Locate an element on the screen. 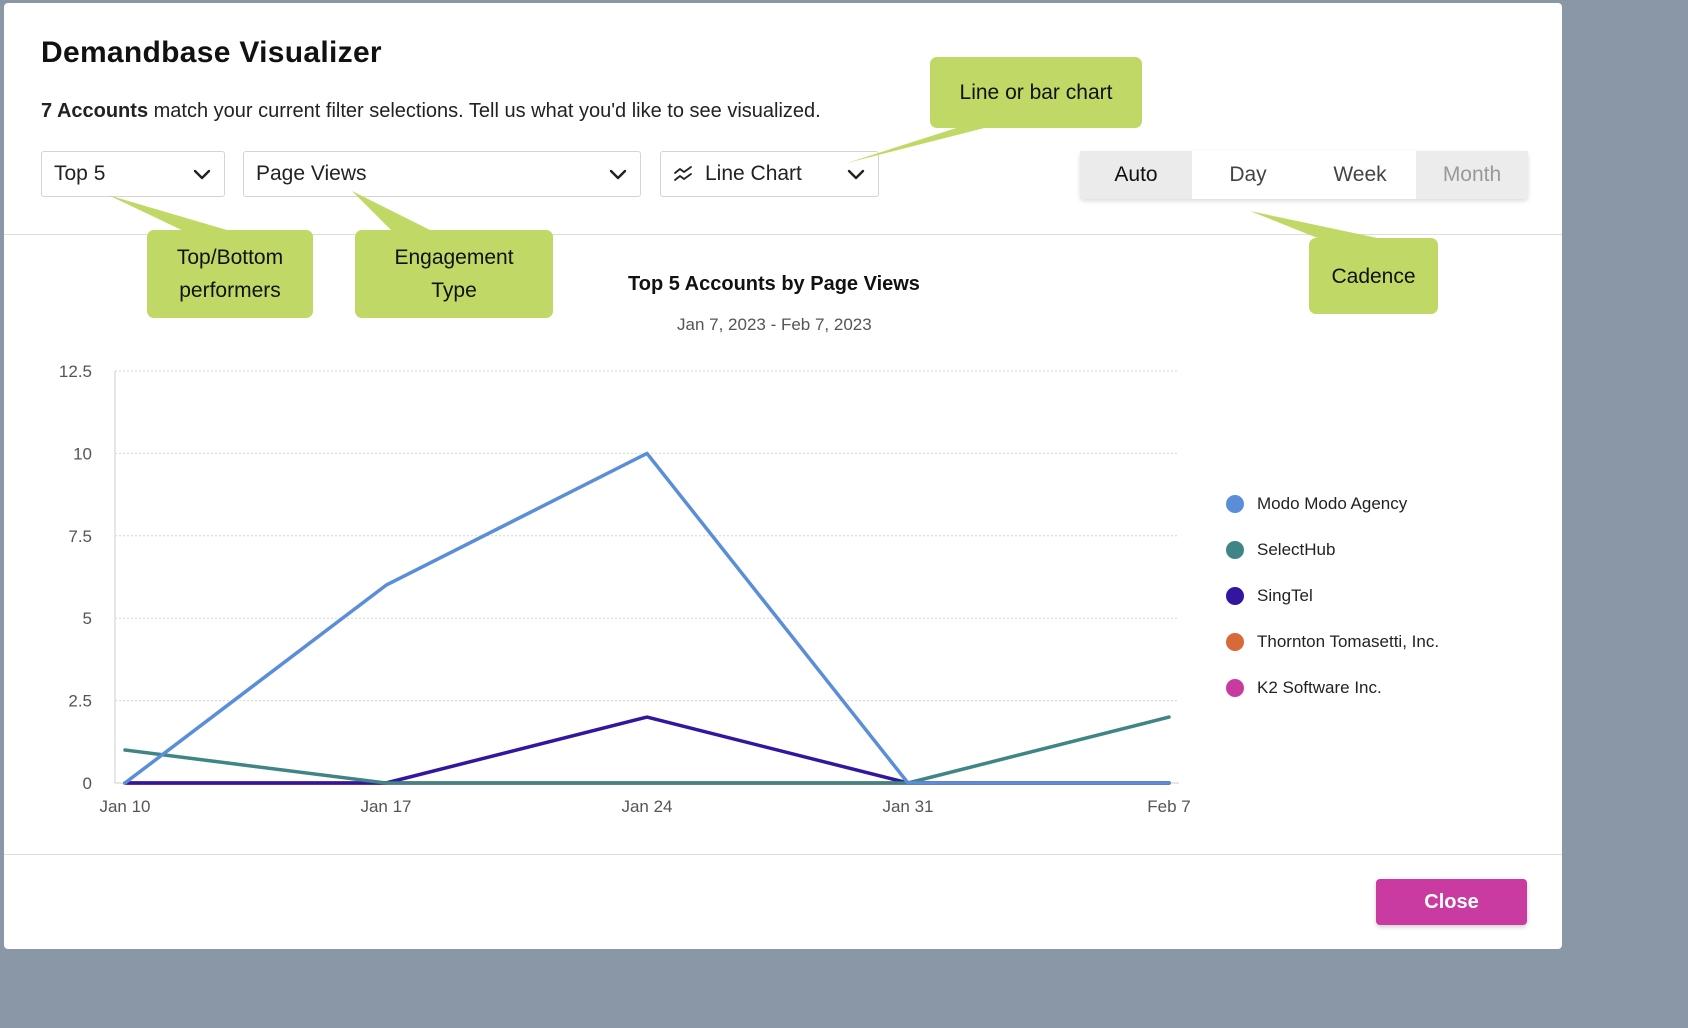 The image size is (1688, 1028). legend-label: SingTel is located at coordinates (1285, 595).